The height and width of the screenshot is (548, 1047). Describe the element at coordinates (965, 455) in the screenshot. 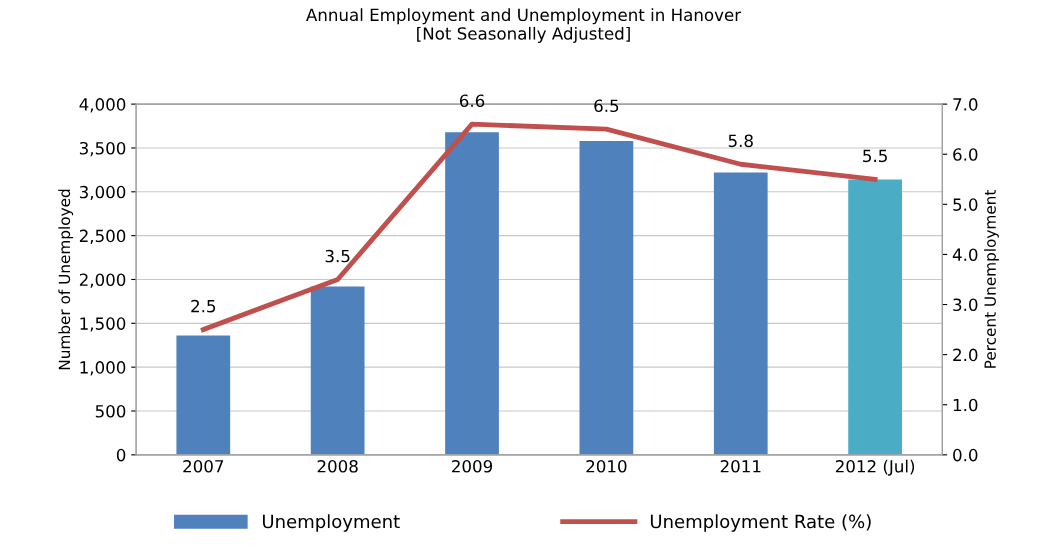

I see `y2-tick-label: 0.0` at that location.